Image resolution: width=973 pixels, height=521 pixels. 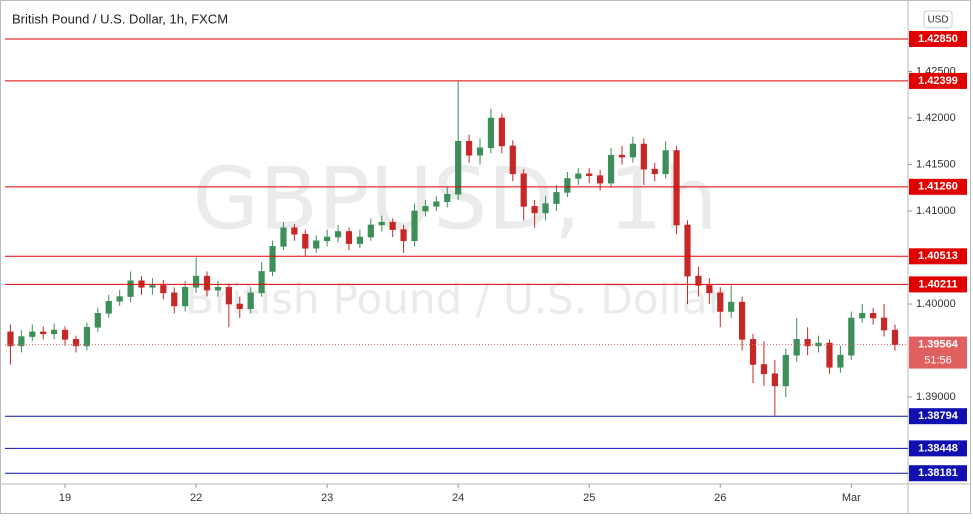 I want to click on y-tick-label: 1.41000, so click(x=936, y=211).